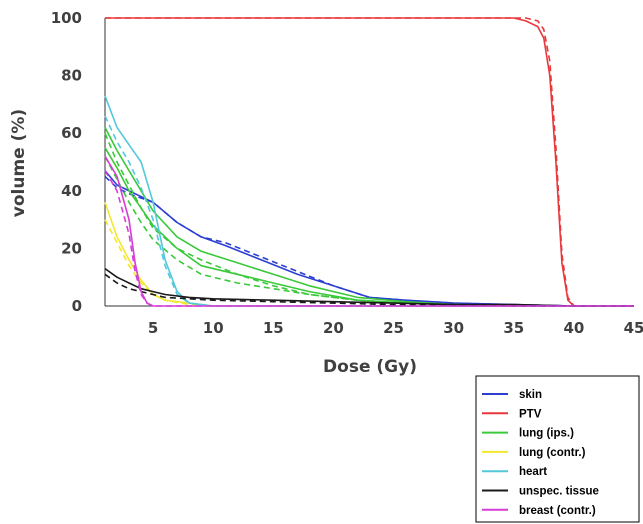  I want to click on y-tick-label-0: 0, so click(77, 306).